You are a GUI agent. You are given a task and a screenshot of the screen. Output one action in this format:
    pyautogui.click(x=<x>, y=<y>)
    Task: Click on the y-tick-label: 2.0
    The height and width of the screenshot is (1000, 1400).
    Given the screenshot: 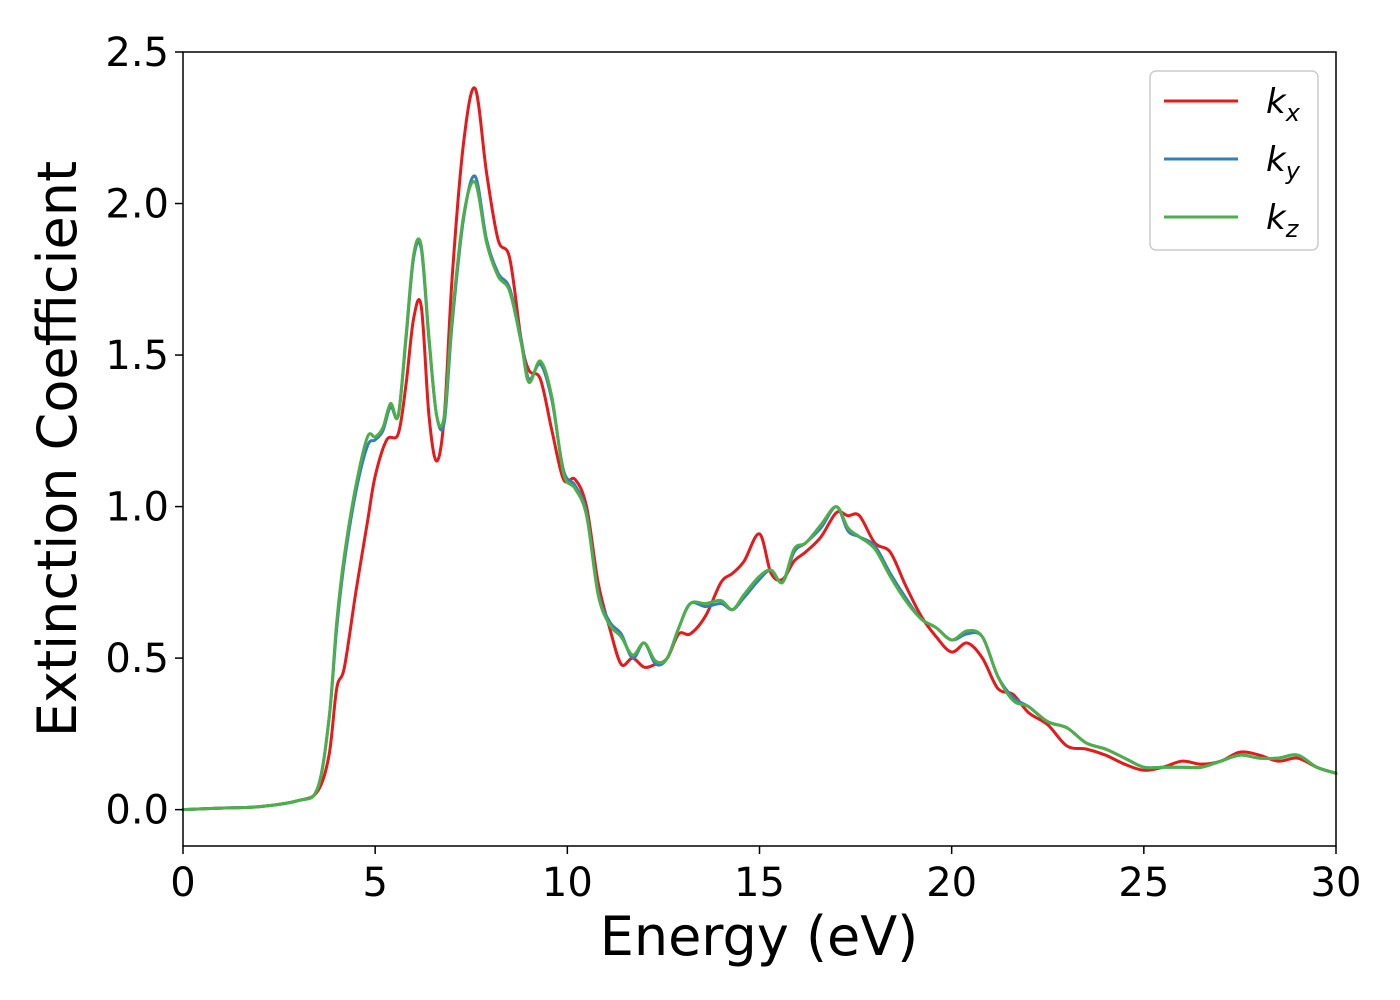 What is the action you would take?
    pyautogui.click(x=137, y=205)
    